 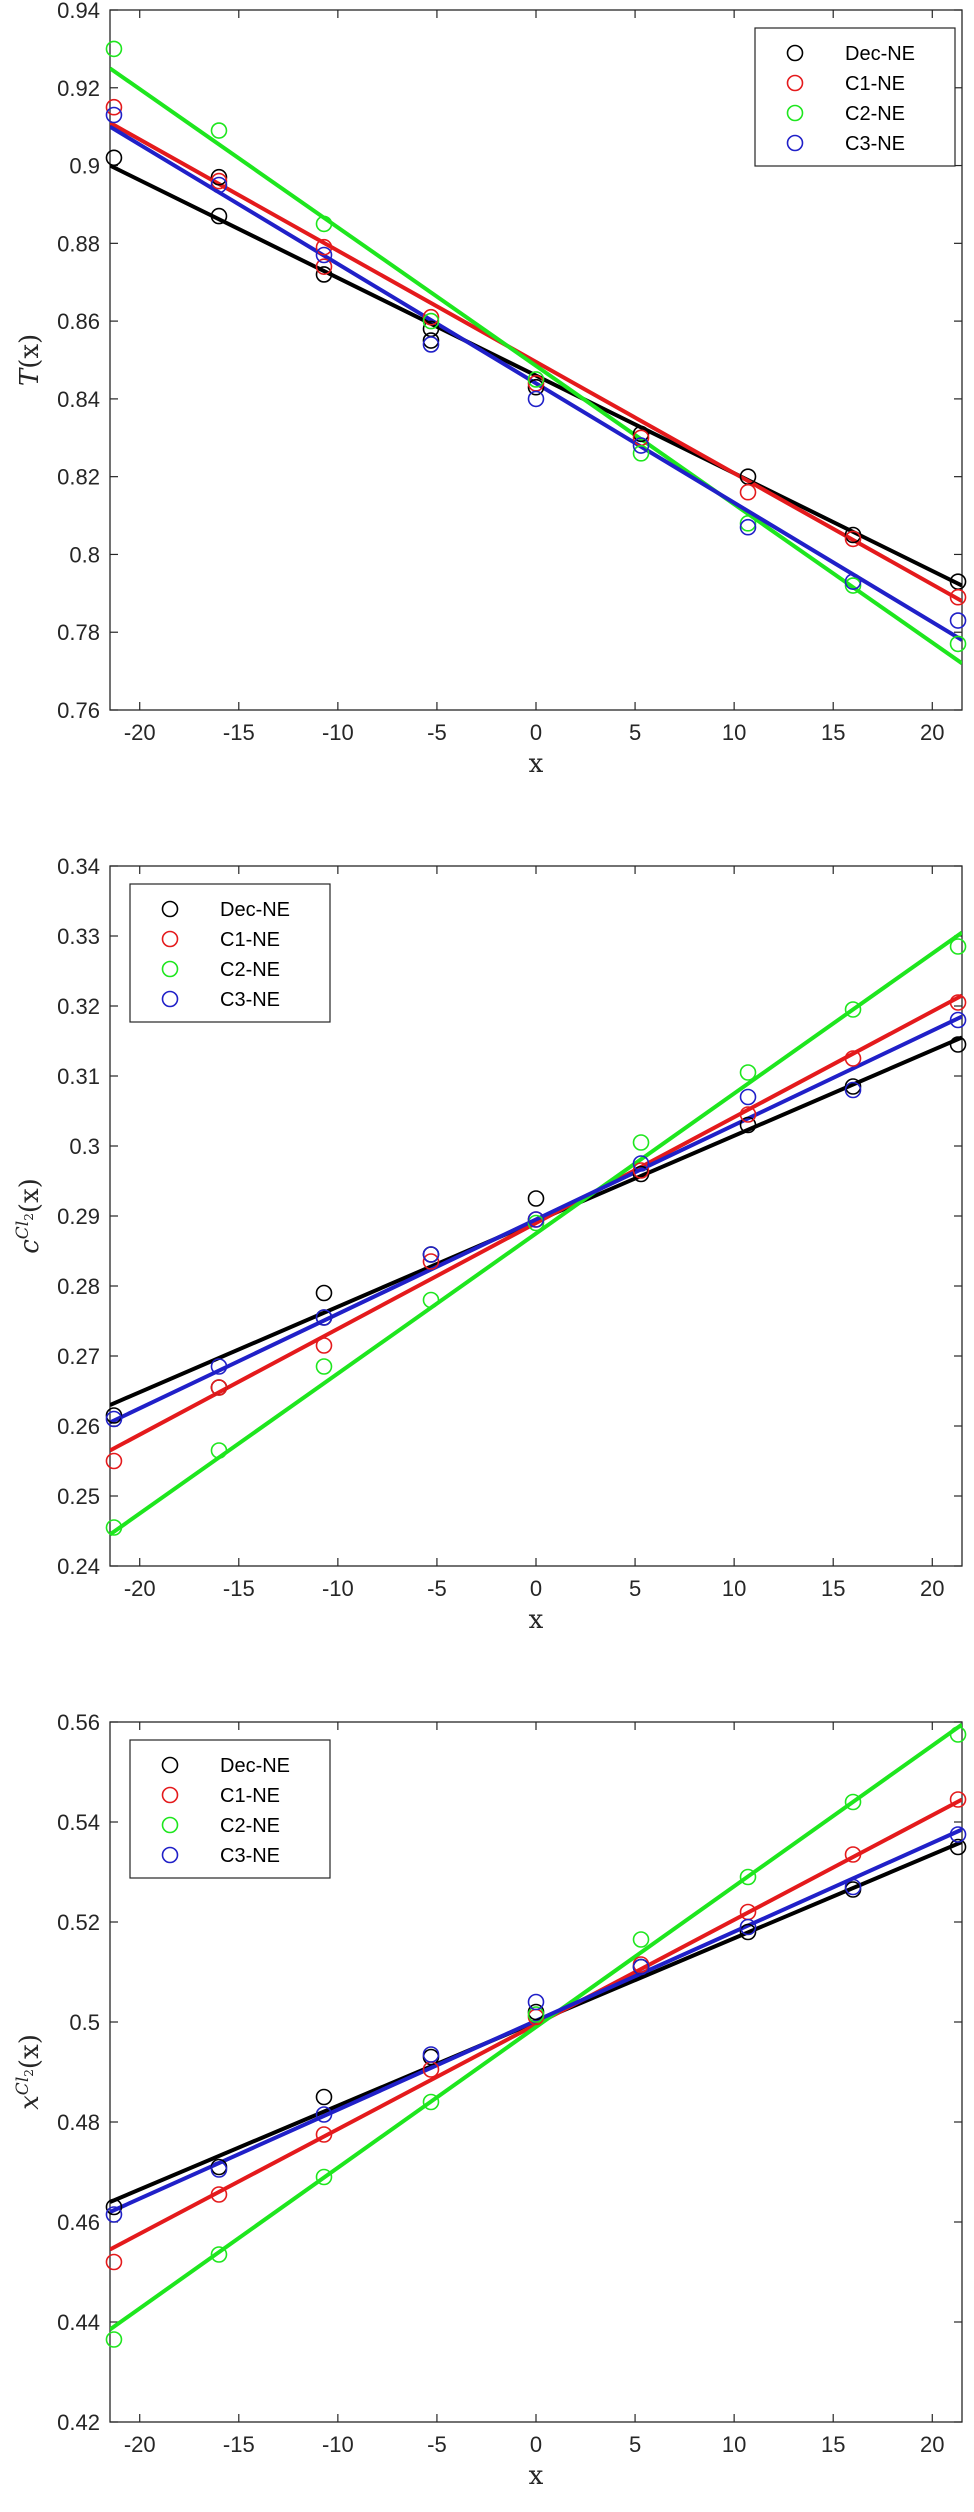 I want to click on x-axis-title: x, so click(x=536, y=1620).